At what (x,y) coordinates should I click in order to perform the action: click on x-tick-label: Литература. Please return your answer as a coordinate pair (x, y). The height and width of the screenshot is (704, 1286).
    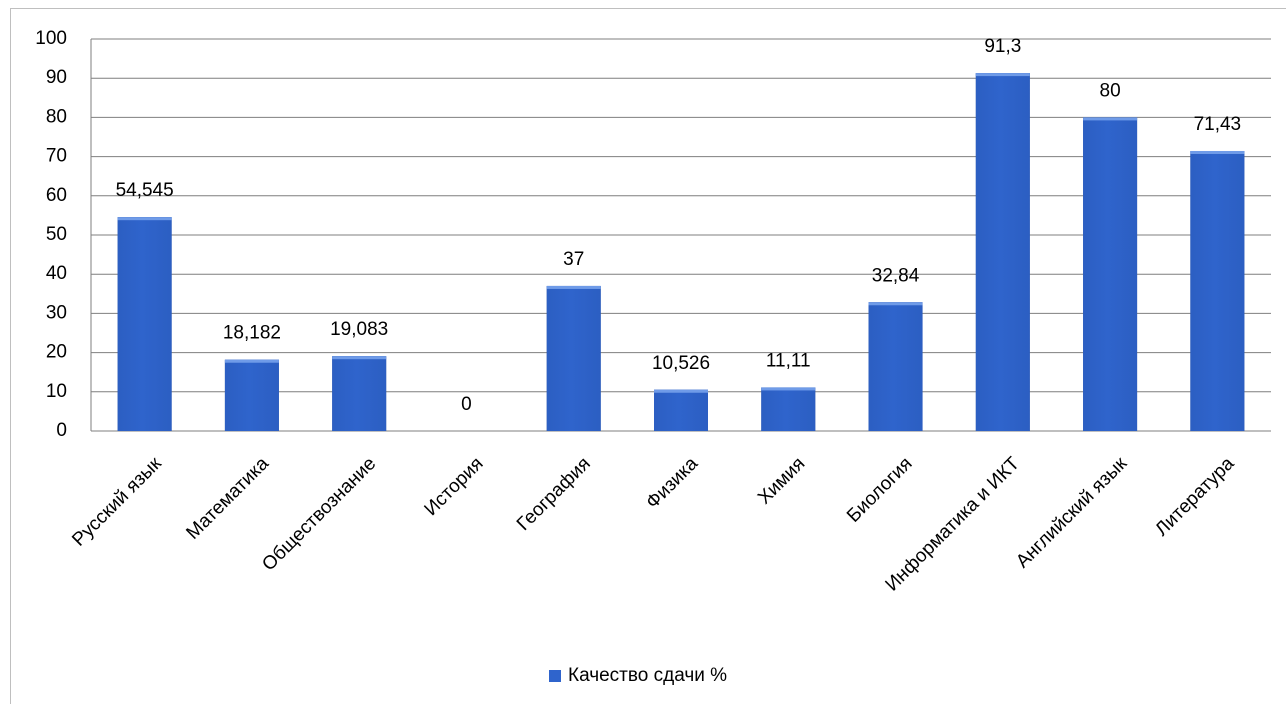
    Looking at the image, I should click on (1194, 496).